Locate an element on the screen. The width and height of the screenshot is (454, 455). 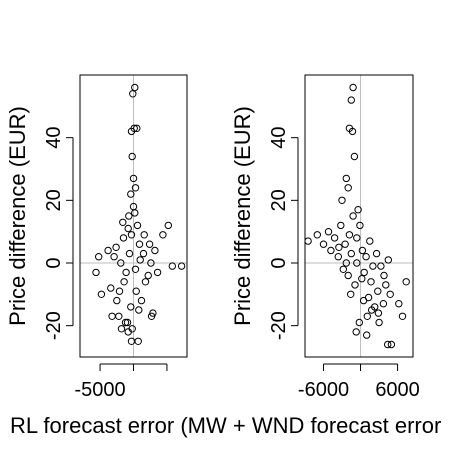
x-tick-label: -6000 is located at coordinates (323, 390).